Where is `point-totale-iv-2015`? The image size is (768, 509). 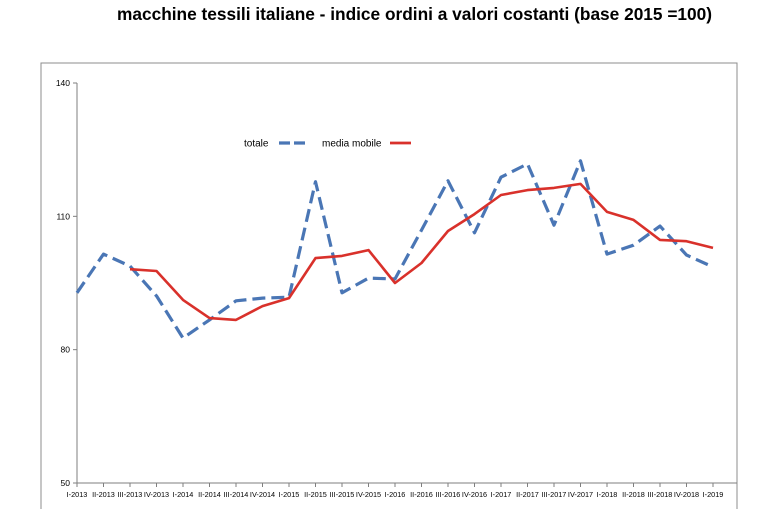 point-totale-iv-2015 is located at coordinates (368, 278).